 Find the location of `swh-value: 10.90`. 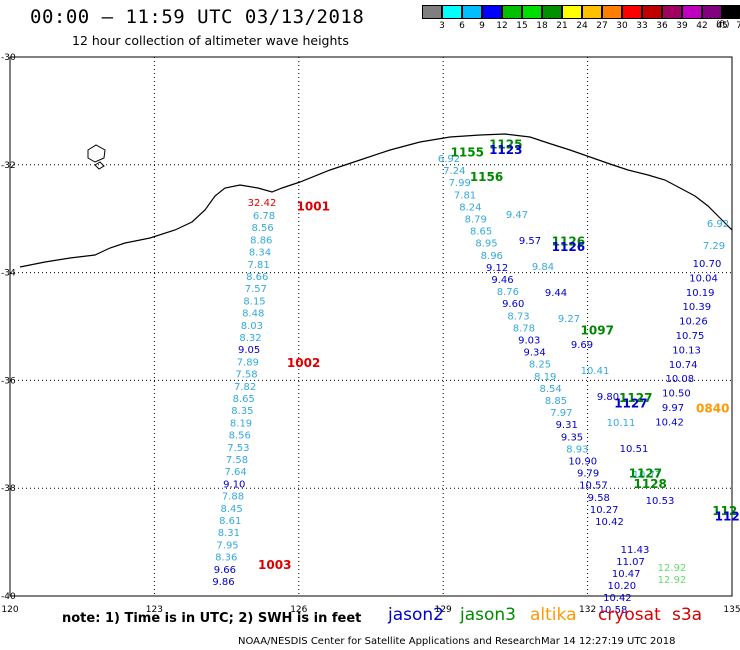

swh-value: 10.90 is located at coordinates (582, 462).